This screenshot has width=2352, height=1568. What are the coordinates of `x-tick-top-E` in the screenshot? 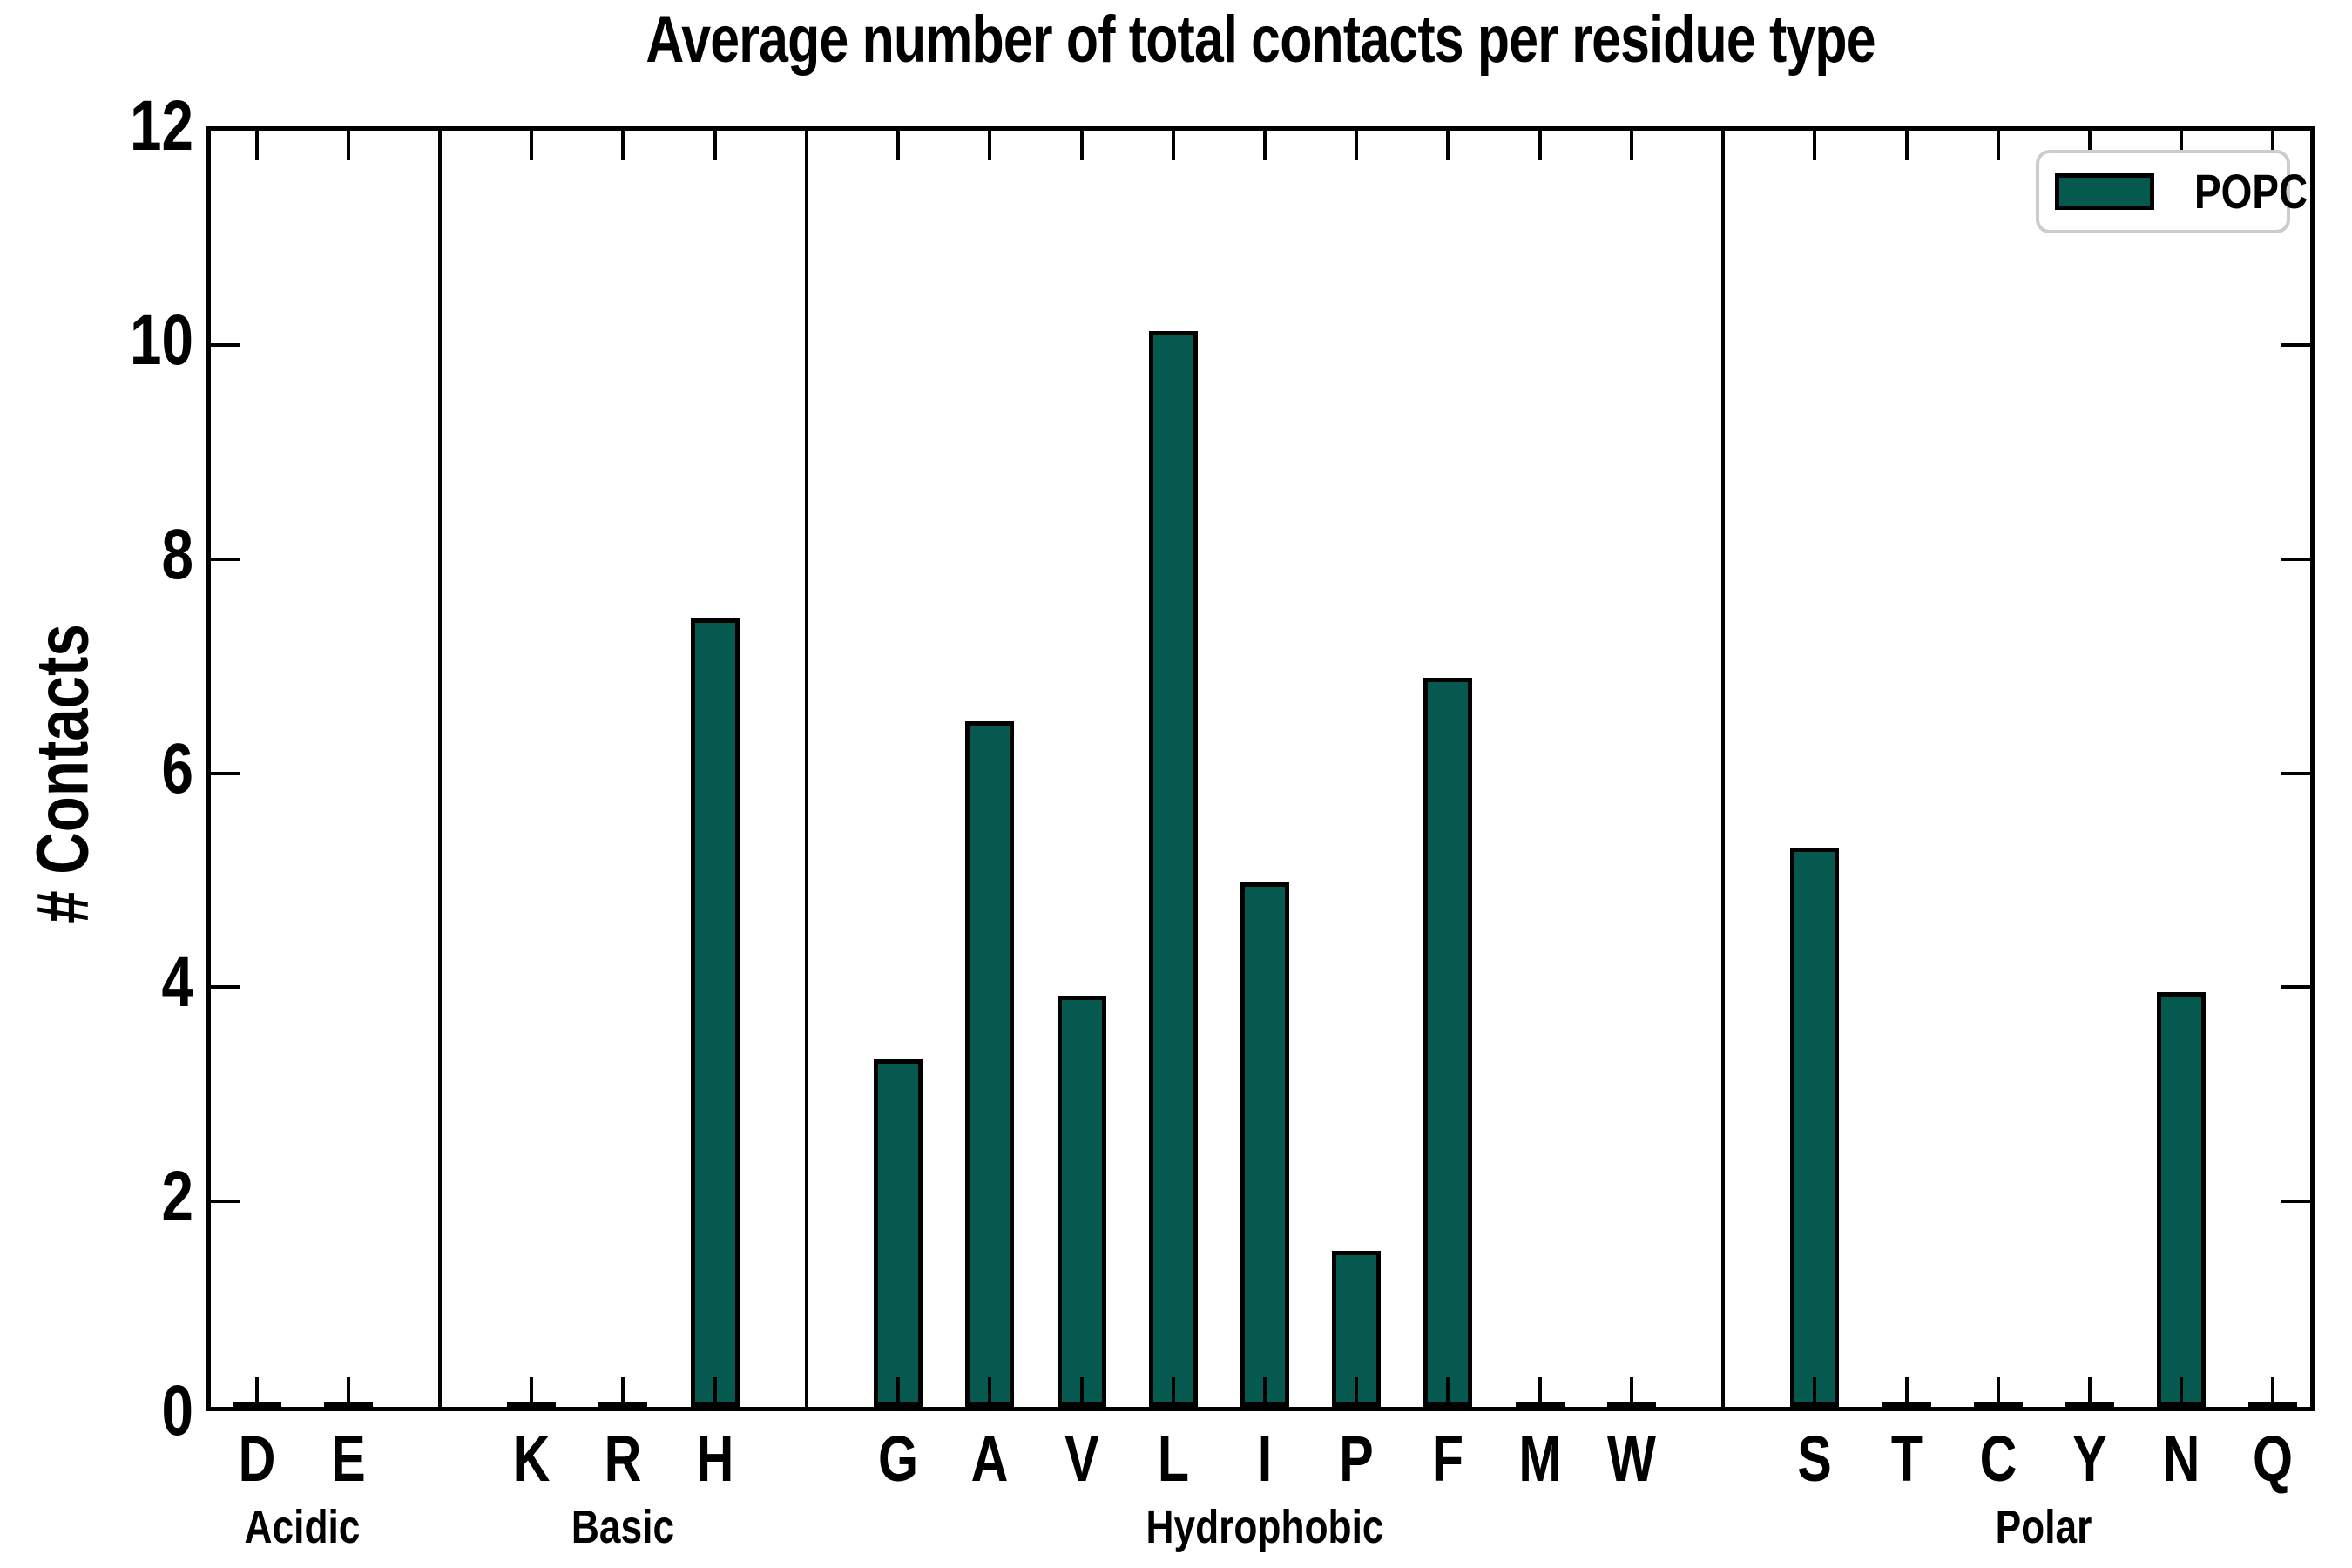 It's located at (348, 145).